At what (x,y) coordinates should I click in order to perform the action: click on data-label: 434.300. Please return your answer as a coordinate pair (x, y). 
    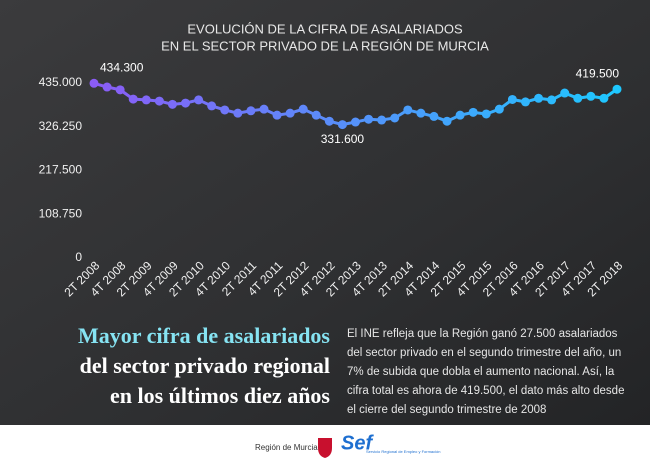
    Looking at the image, I should click on (122, 67).